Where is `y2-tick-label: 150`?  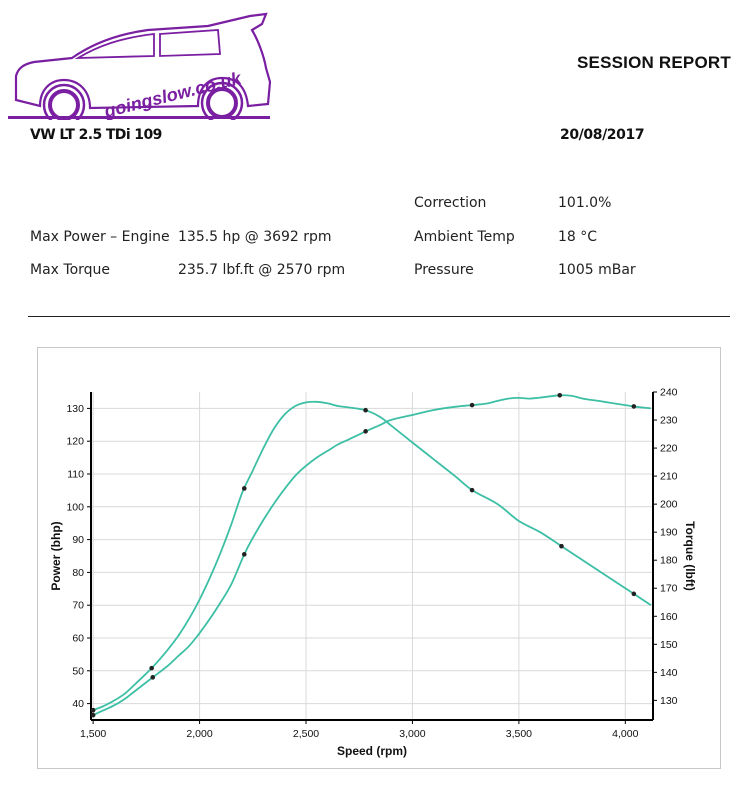
y2-tick-label: 150 is located at coordinates (669, 645).